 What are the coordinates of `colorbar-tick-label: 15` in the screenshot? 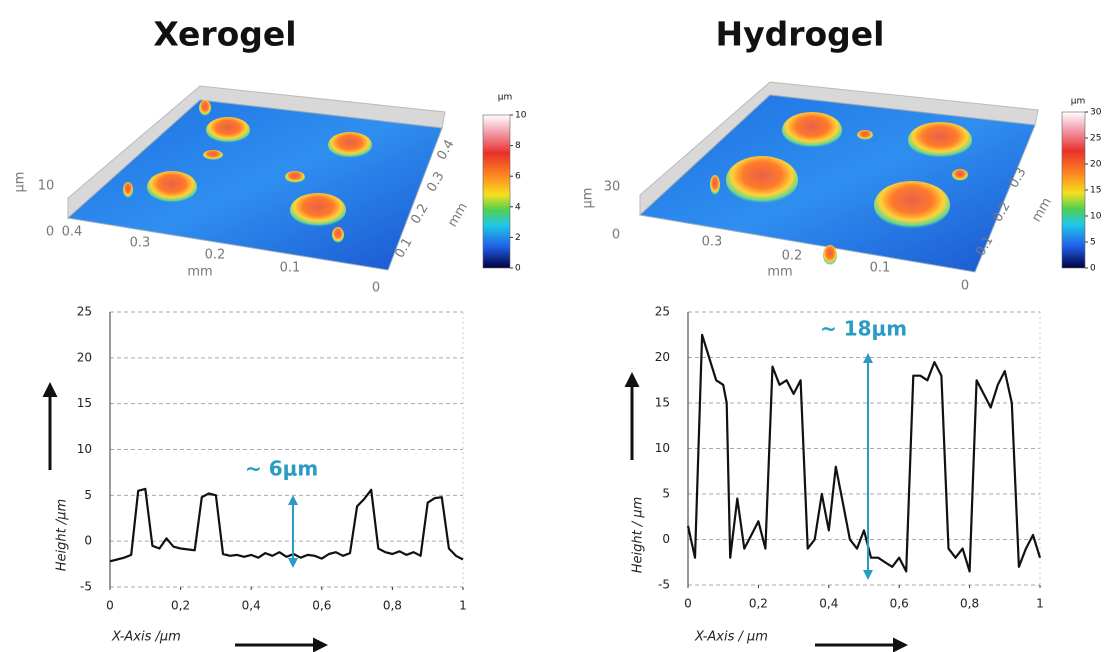 It's located at (1095, 191).